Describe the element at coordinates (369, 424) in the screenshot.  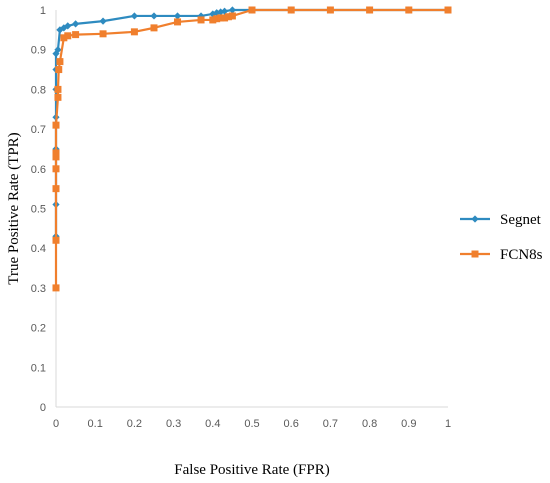
I see `x-tick-label: 0.8` at that location.